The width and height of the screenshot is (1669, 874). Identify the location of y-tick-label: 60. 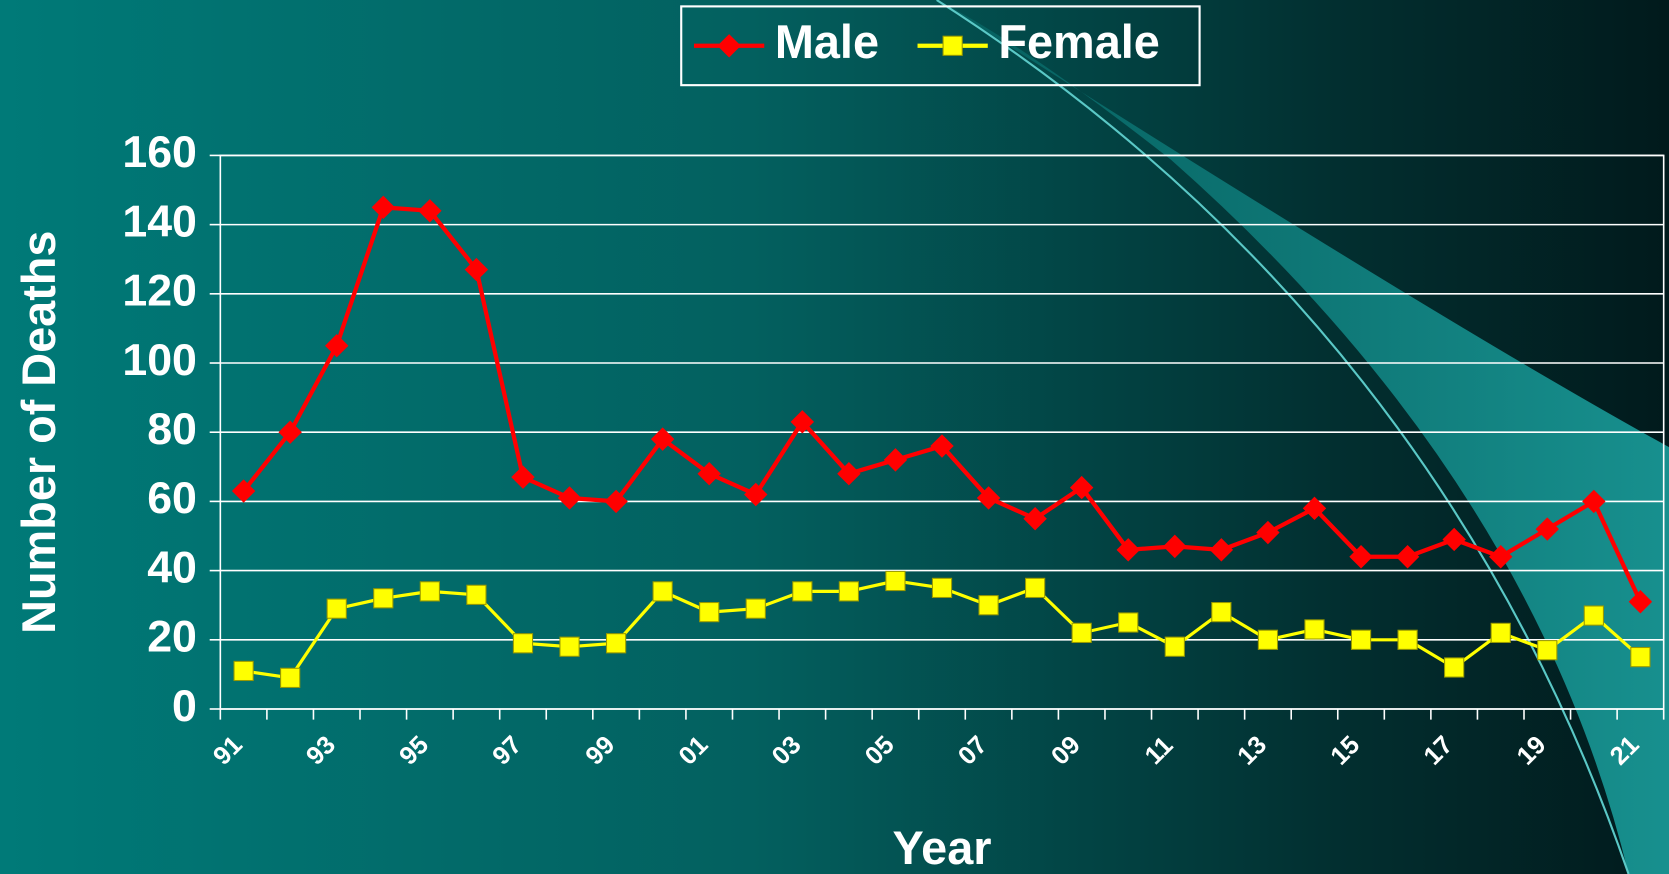
(172, 498).